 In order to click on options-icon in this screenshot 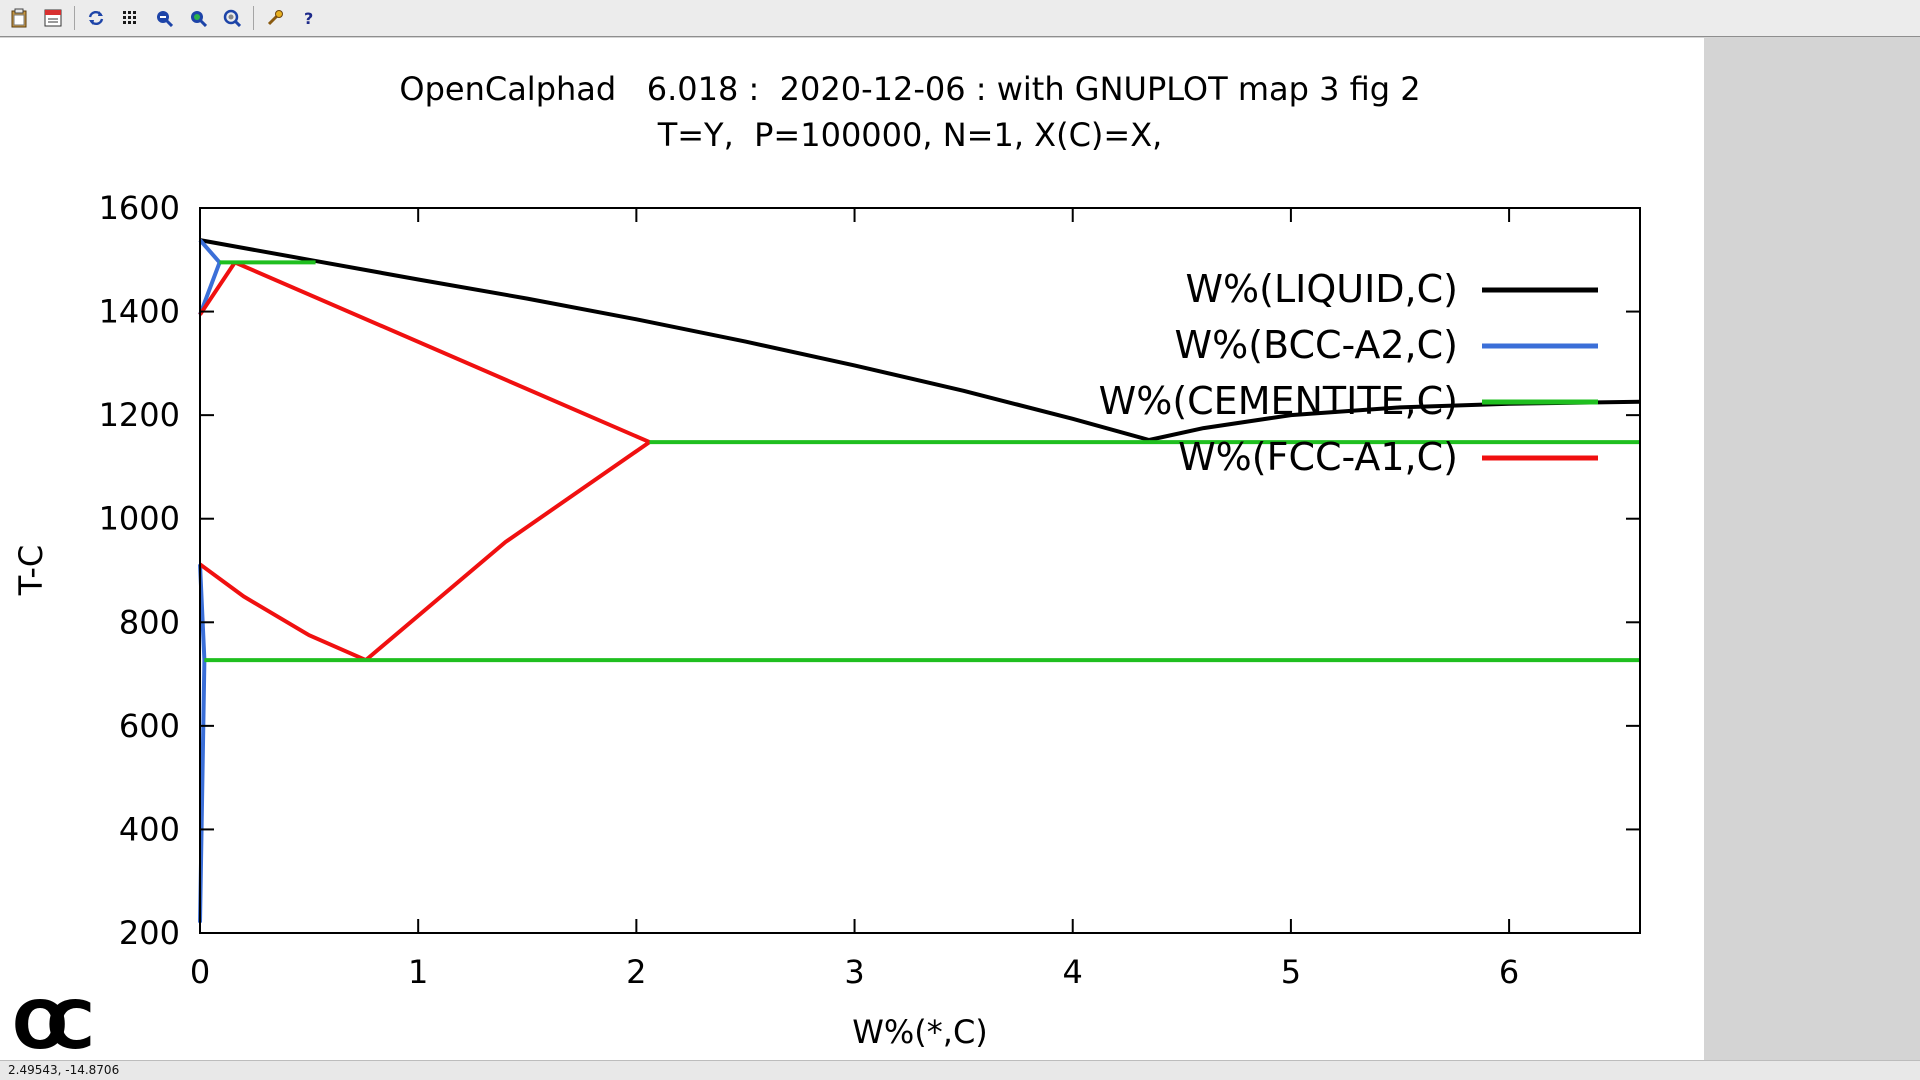, I will do `click(275, 18)`.